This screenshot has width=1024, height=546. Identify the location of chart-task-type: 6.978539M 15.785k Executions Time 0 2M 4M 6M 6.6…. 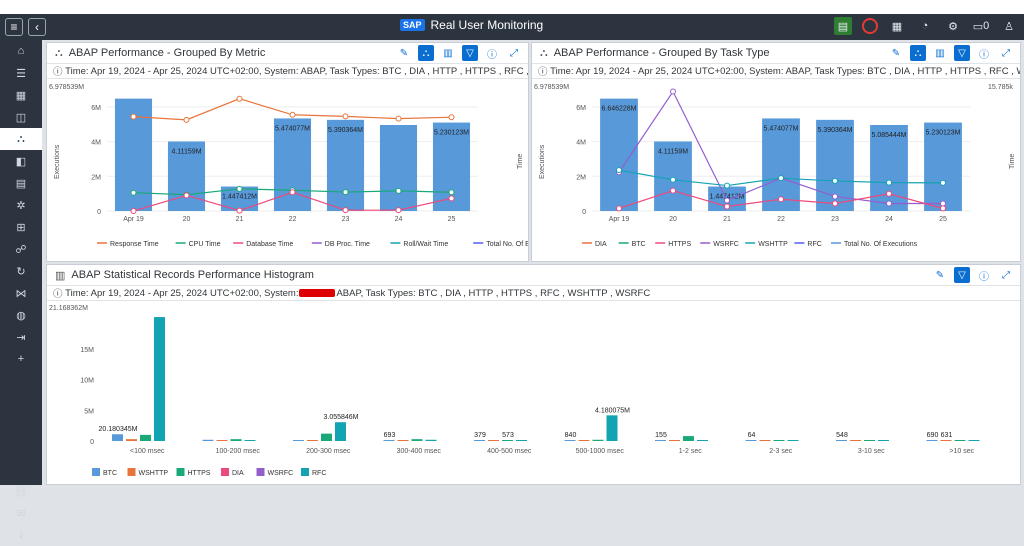
(775, 166).